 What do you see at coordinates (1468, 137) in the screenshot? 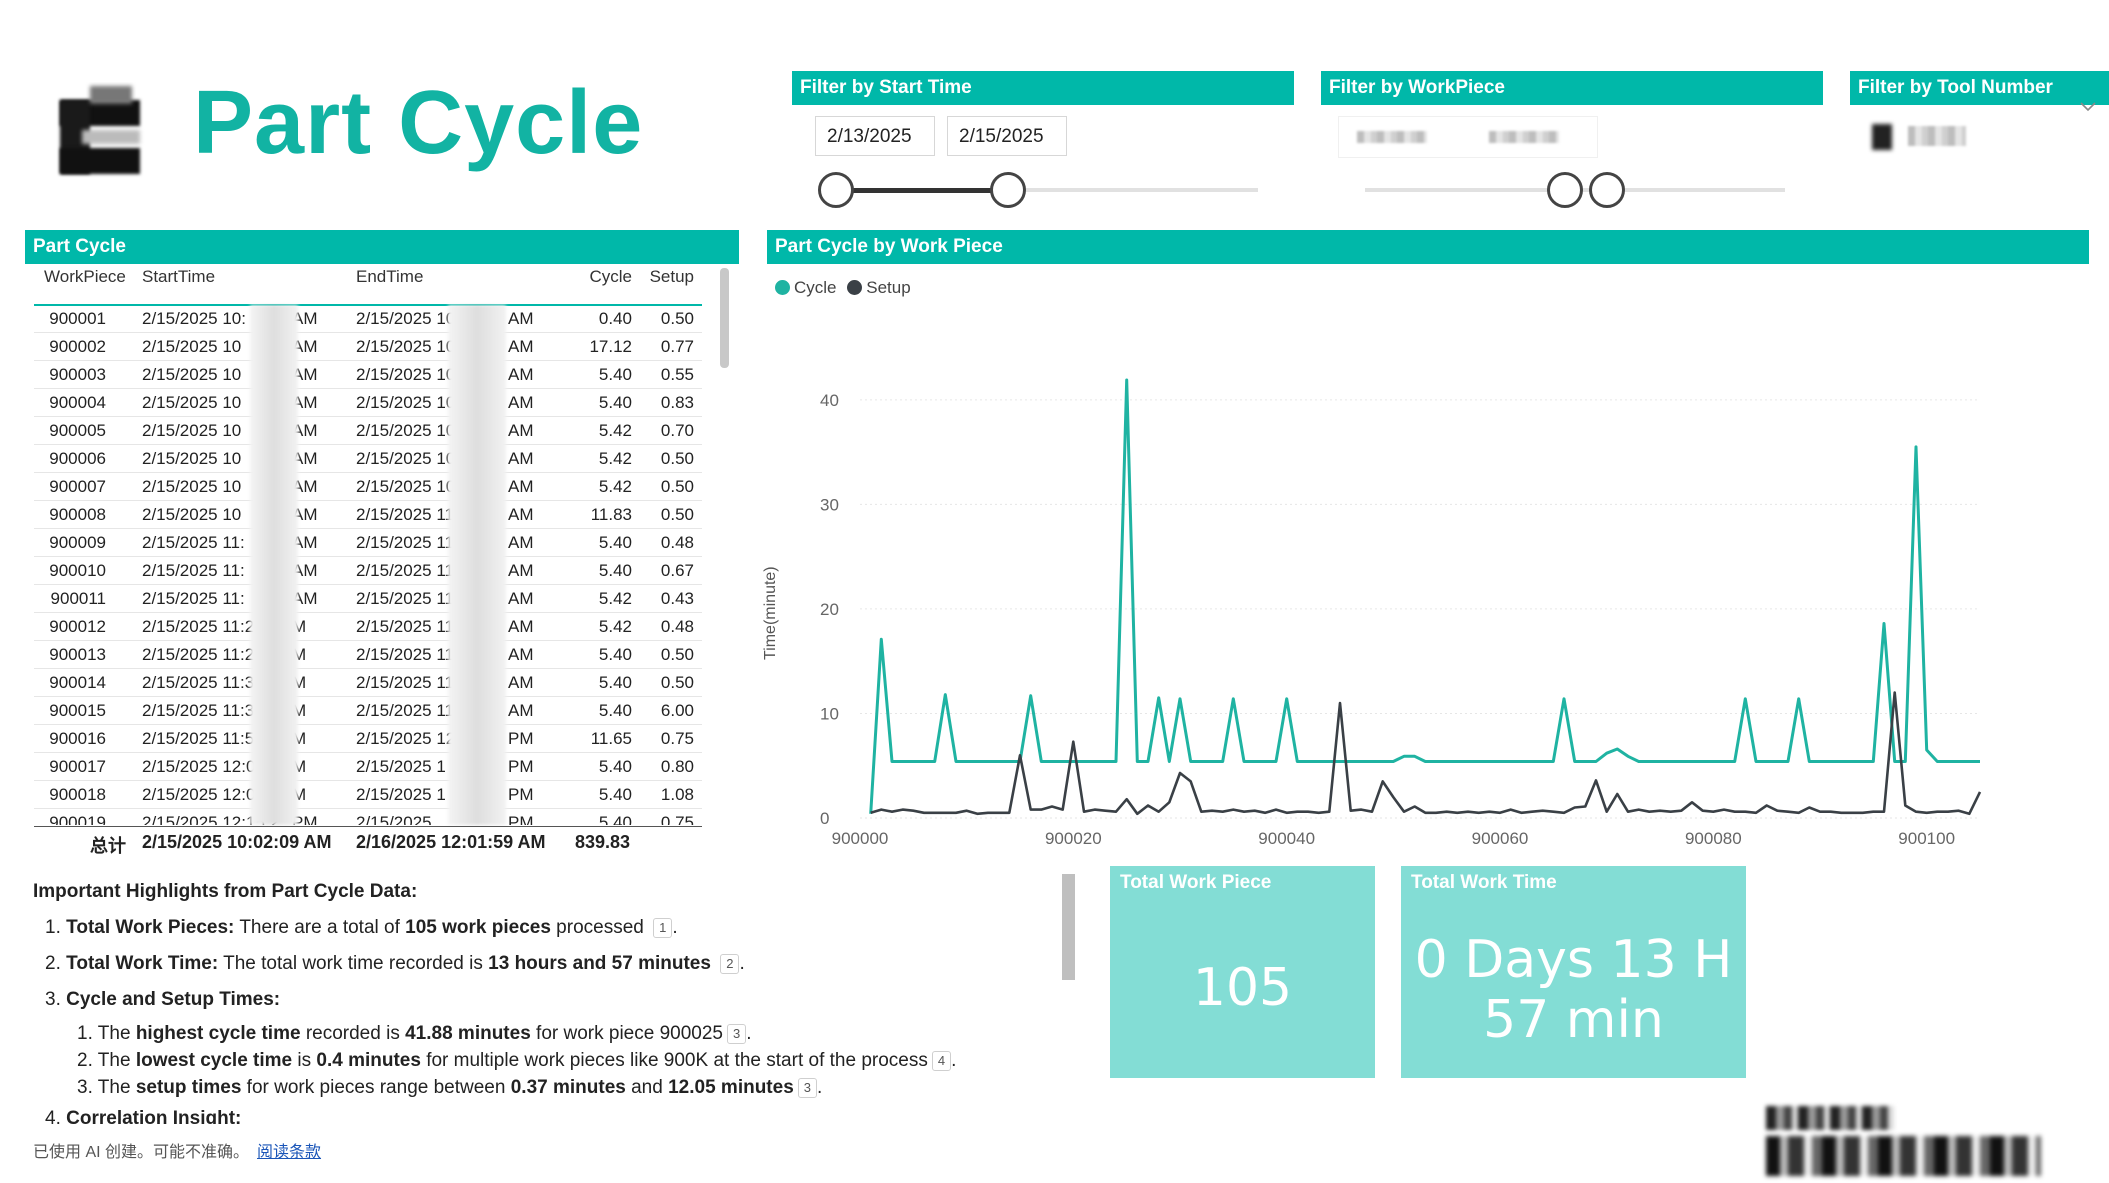
I see `workpiece-range-inputs` at bounding box center [1468, 137].